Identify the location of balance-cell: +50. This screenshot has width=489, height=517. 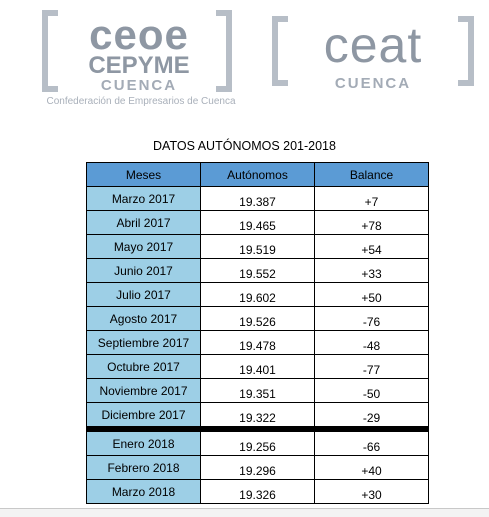
(371, 294).